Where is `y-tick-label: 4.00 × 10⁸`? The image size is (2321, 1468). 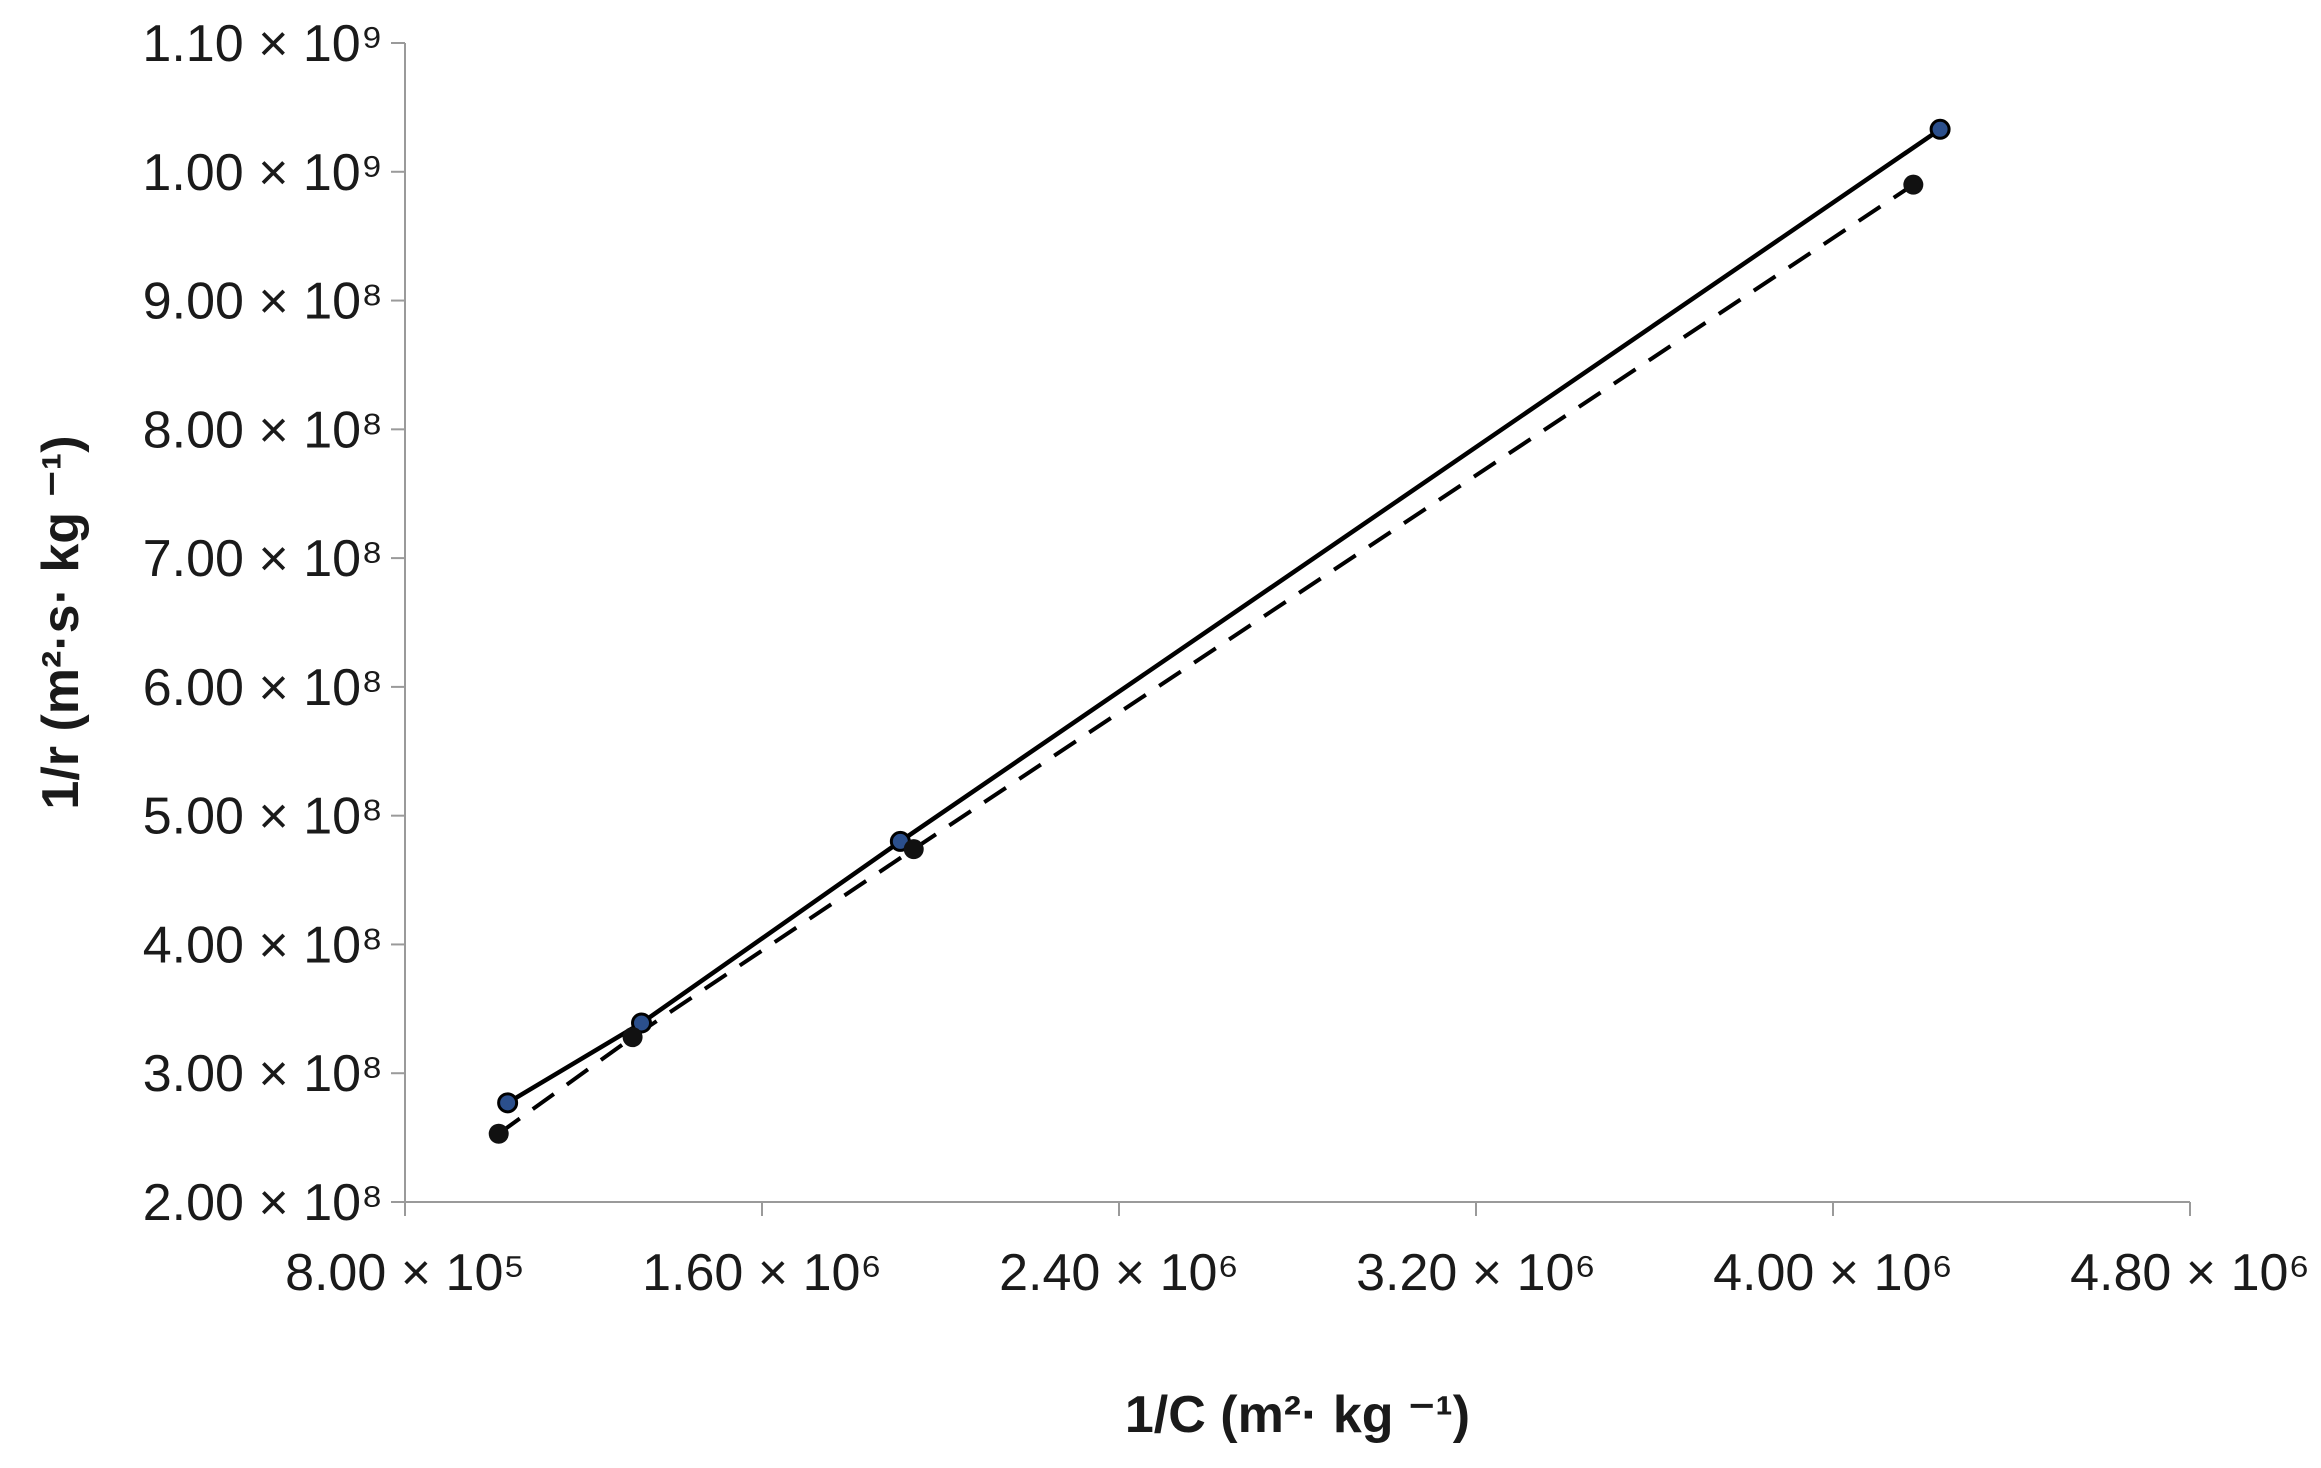 y-tick-label: 4.00 × 10⁸ is located at coordinates (263, 945).